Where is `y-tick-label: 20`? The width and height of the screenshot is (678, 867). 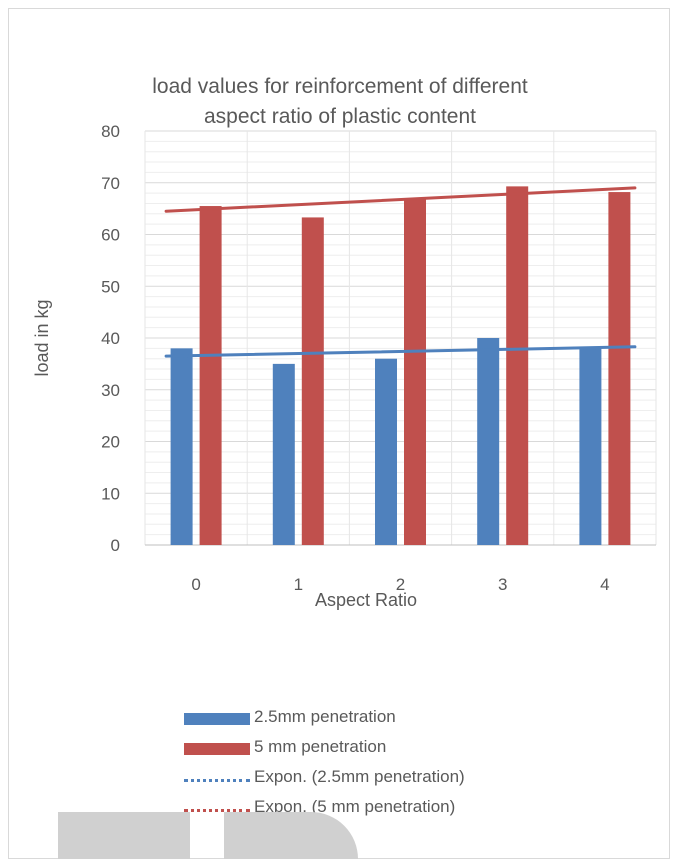
y-tick-label: 20 is located at coordinates (110, 442).